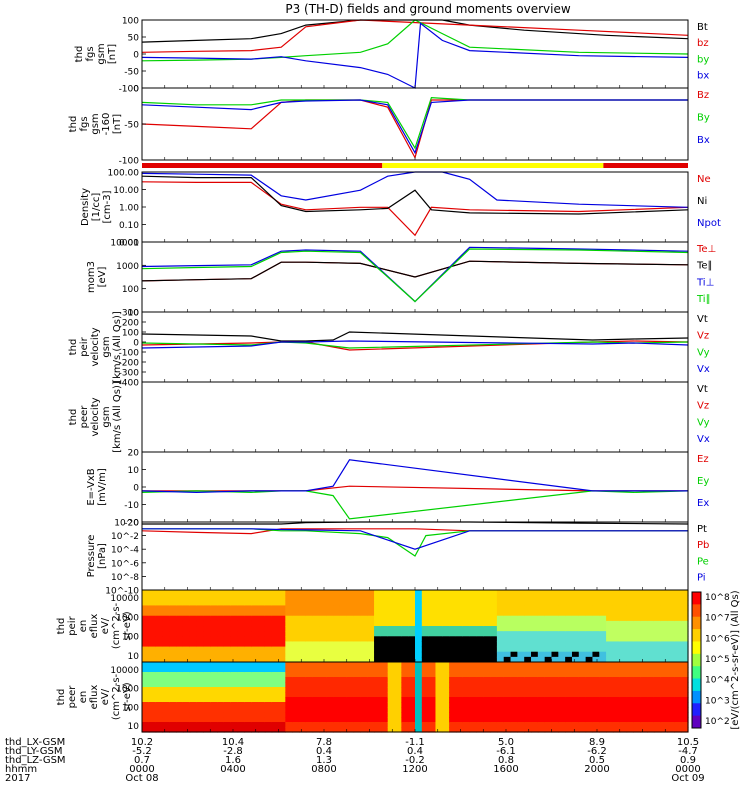 This screenshot has width=750, height=804. What do you see at coordinates (717, 701) in the screenshot?
I see `colorbar-tick-label: 10^3` at bounding box center [717, 701].